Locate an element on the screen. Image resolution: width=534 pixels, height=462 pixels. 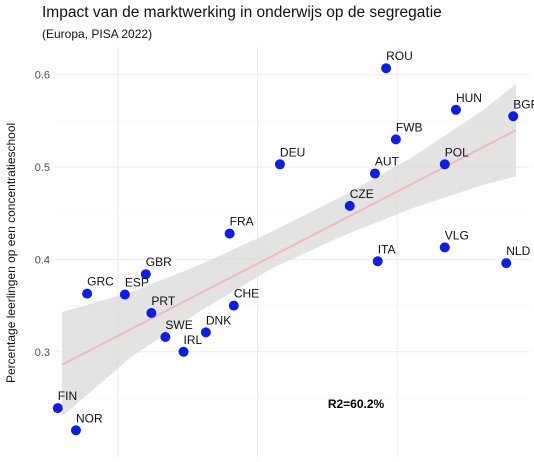
point-bgr is located at coordinates (513, 116).